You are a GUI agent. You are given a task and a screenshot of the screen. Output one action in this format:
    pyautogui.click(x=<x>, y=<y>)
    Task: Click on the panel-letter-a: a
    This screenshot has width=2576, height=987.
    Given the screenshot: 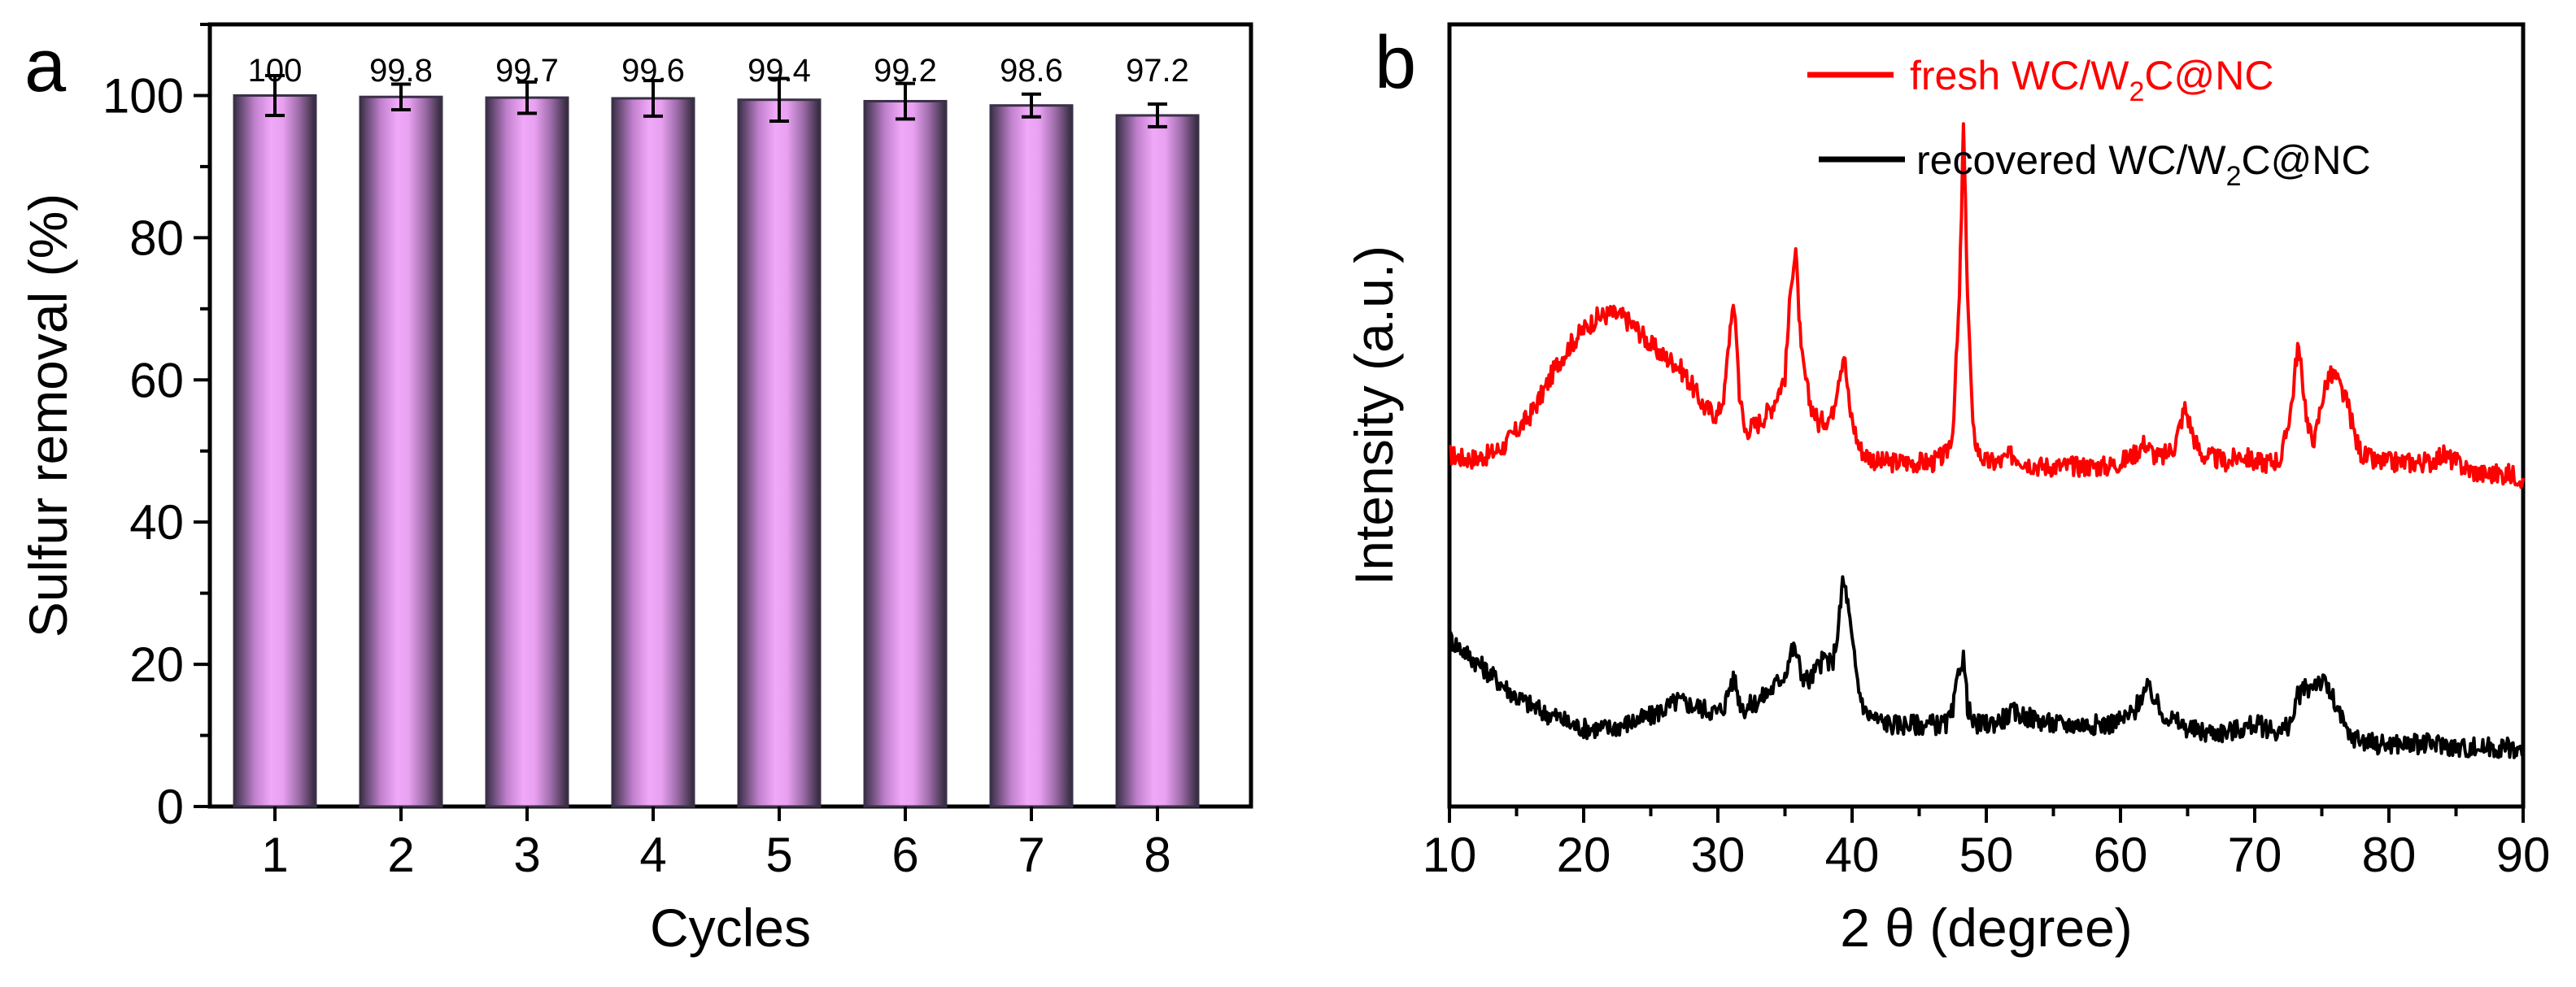 What is the action you would take?
    pyautogui.click(x=45, y=65)
    